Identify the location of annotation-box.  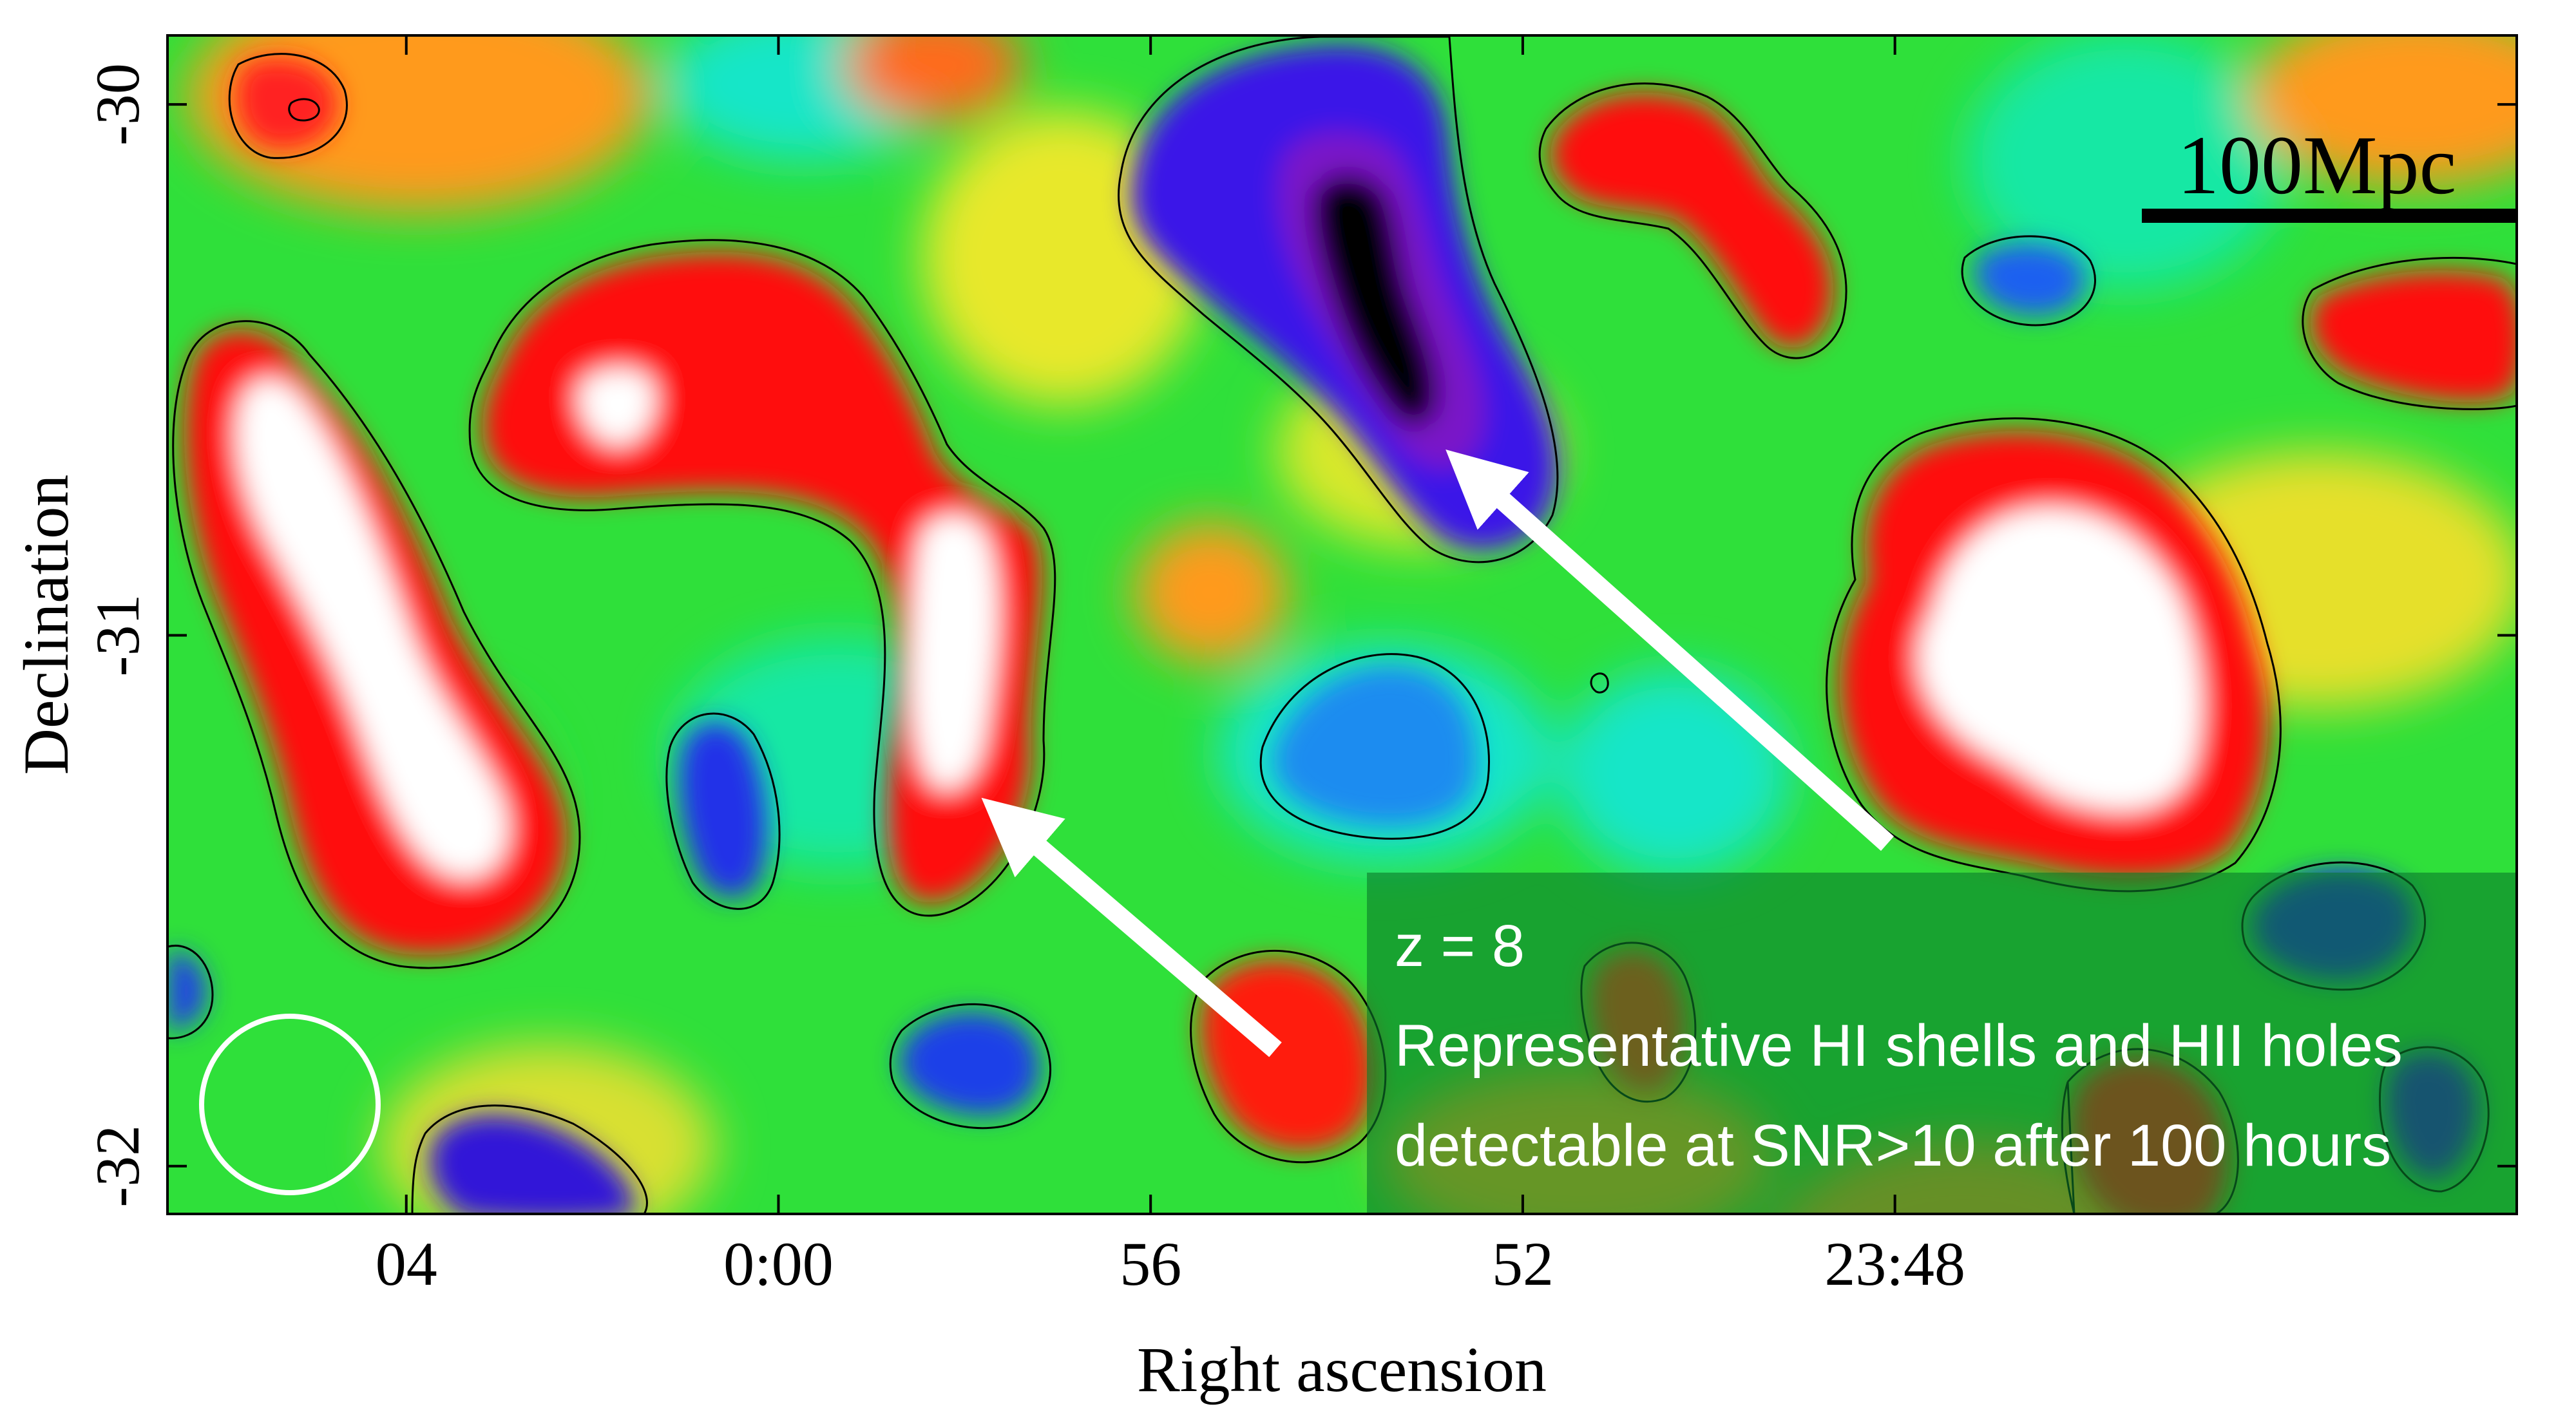
(1942, 1043).